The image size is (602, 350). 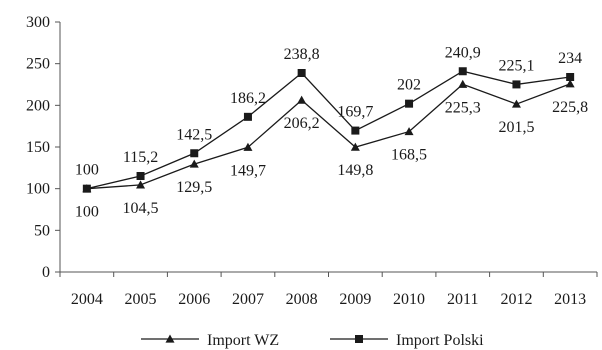 What do you see at coordinates (141, 208) in the screenshot?
I see `data-label-import-wz: 104,5` at bounding box center [141, 208].